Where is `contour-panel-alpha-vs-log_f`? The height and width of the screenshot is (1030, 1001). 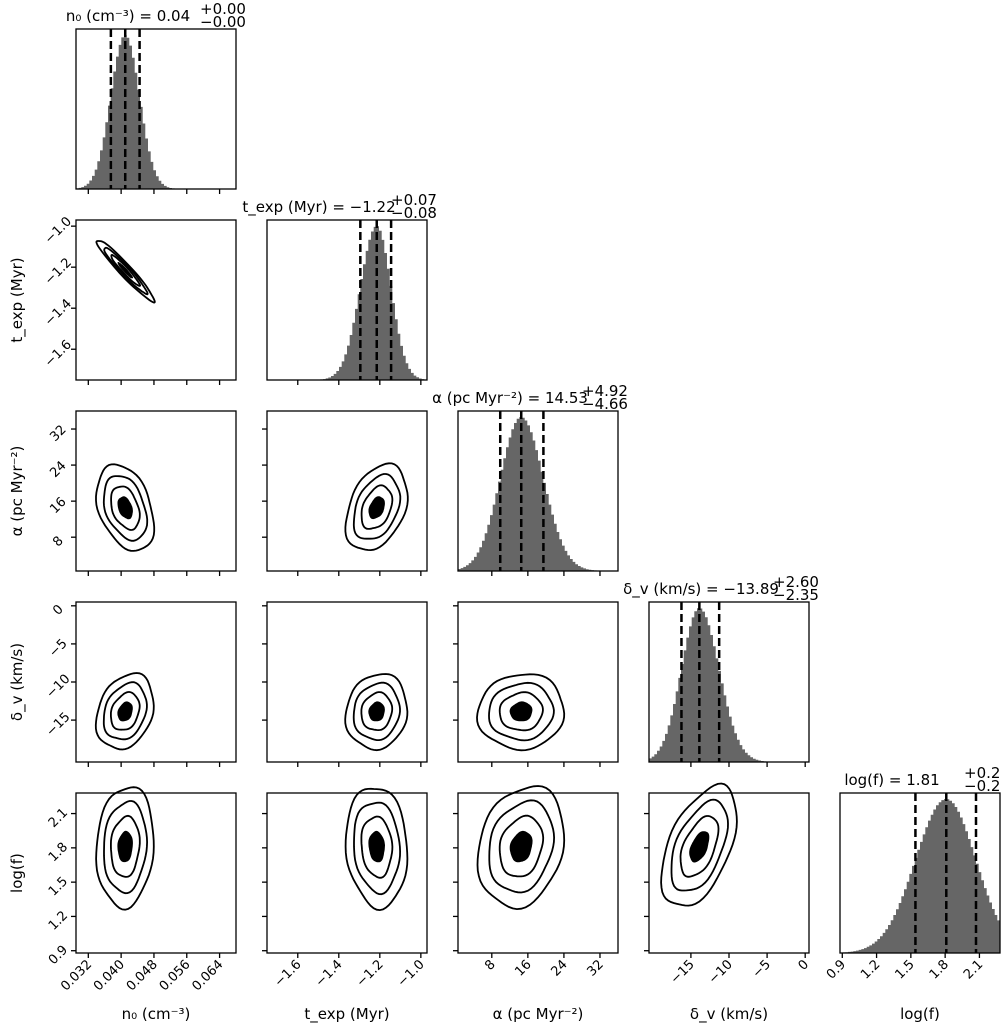 contour-panel-alpha-vs-log_f is located at coordinates (538, 869).